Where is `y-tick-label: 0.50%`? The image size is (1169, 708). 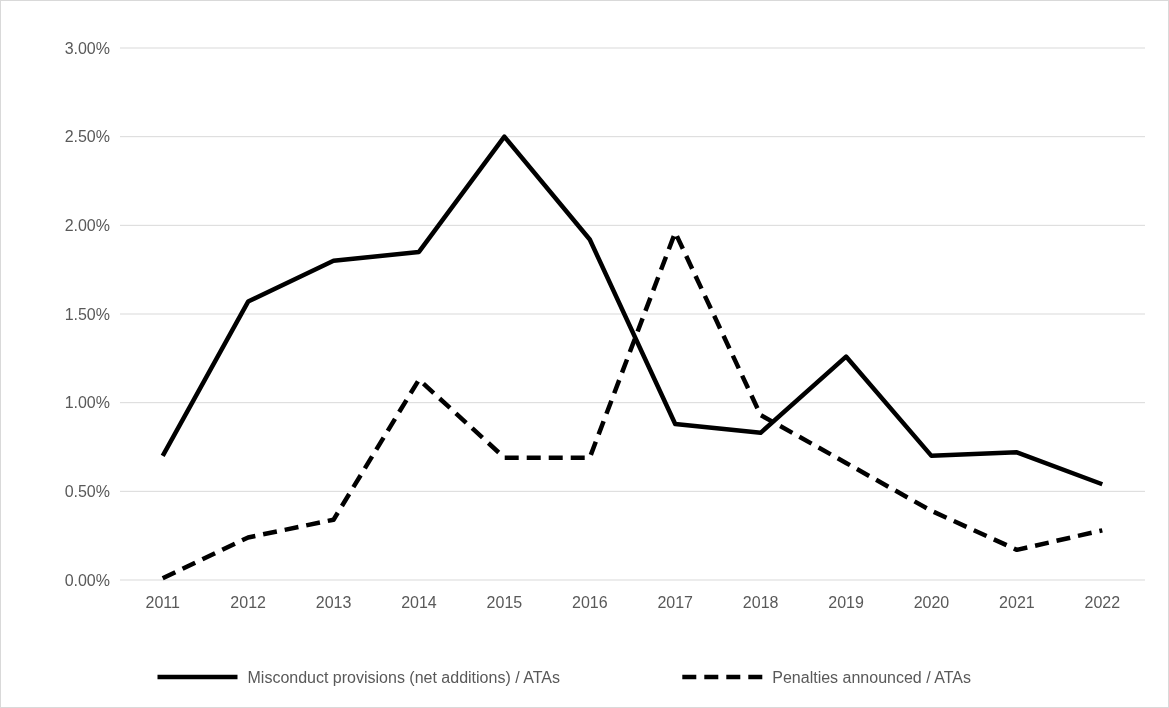
y-tick-label: 0.50% is located at coordinates (87, 491).